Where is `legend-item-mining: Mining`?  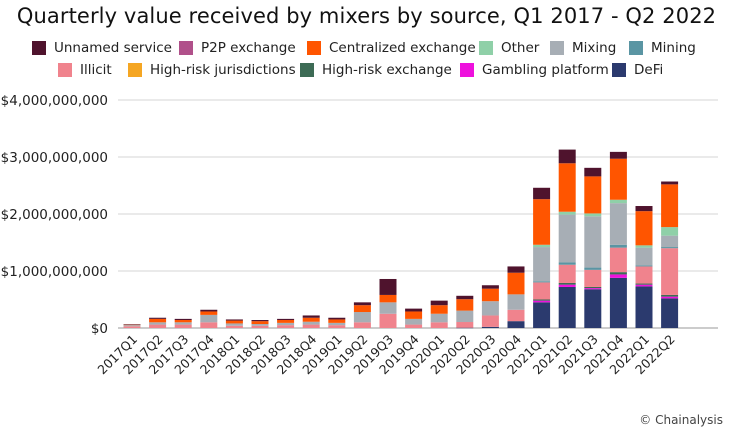
legend-item-mining: Mining is located at coordinates (662, 48).